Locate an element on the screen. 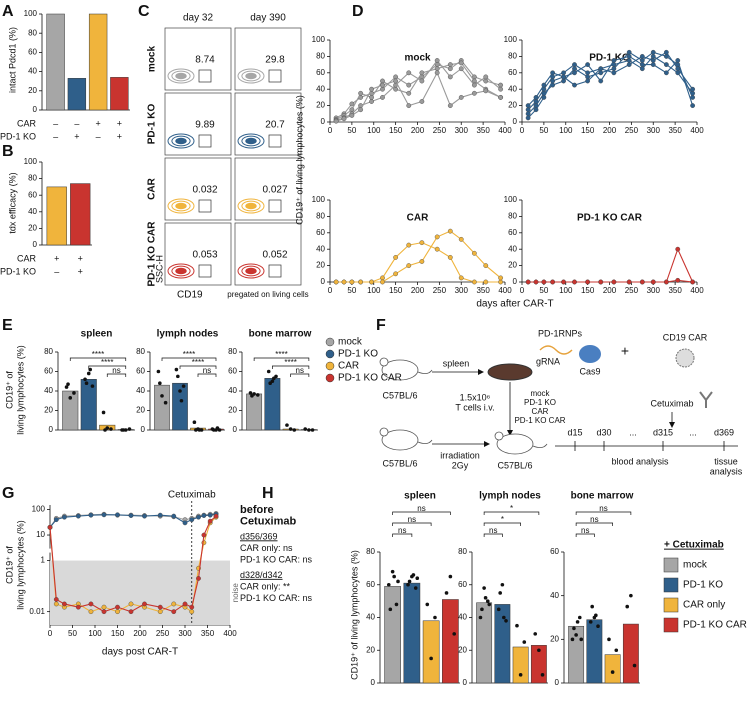  note: CAR only: ns is located at coordinates (266, 548).